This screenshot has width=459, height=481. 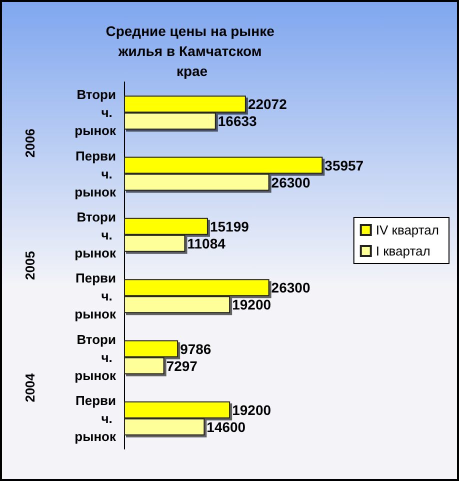 I want to click on data-label: 7297, so click(x=182, y=366).